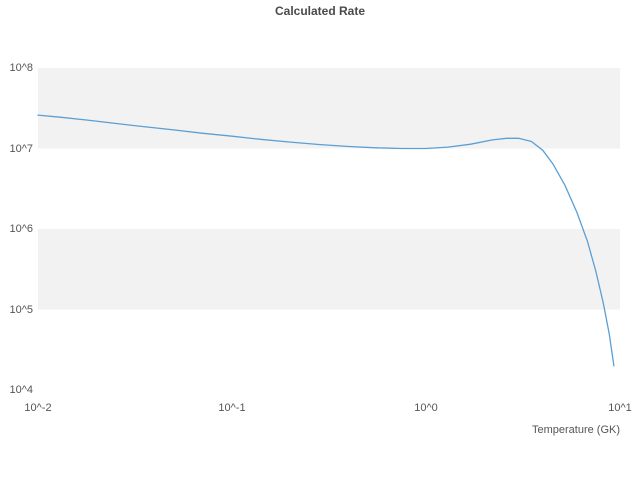 The height and width of the screenshot is (480, 640). What do you see at coordinates (21, 68) in the screenshot?
I see `y-tick-label: 10^8` at bounding box center [21, 68].